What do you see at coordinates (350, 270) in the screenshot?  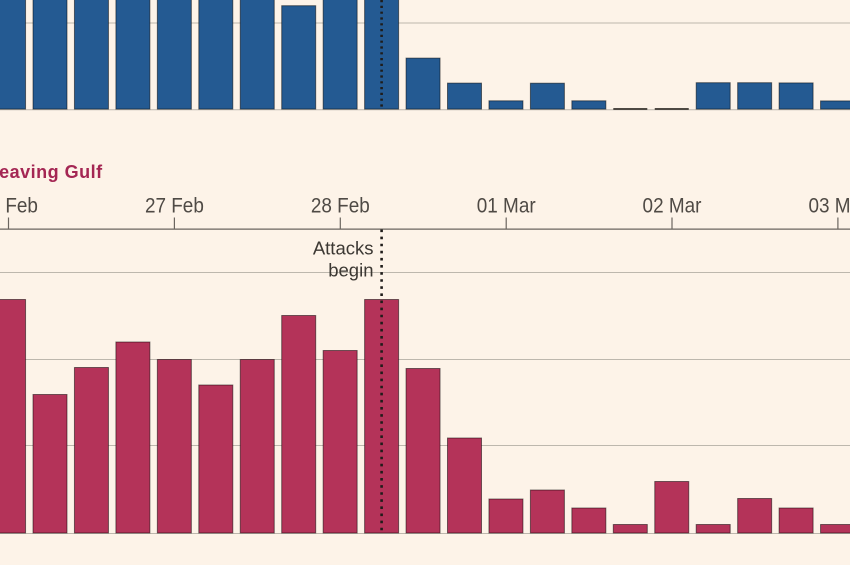 I see `svg-text: begin` at bounding box center [350, 270].